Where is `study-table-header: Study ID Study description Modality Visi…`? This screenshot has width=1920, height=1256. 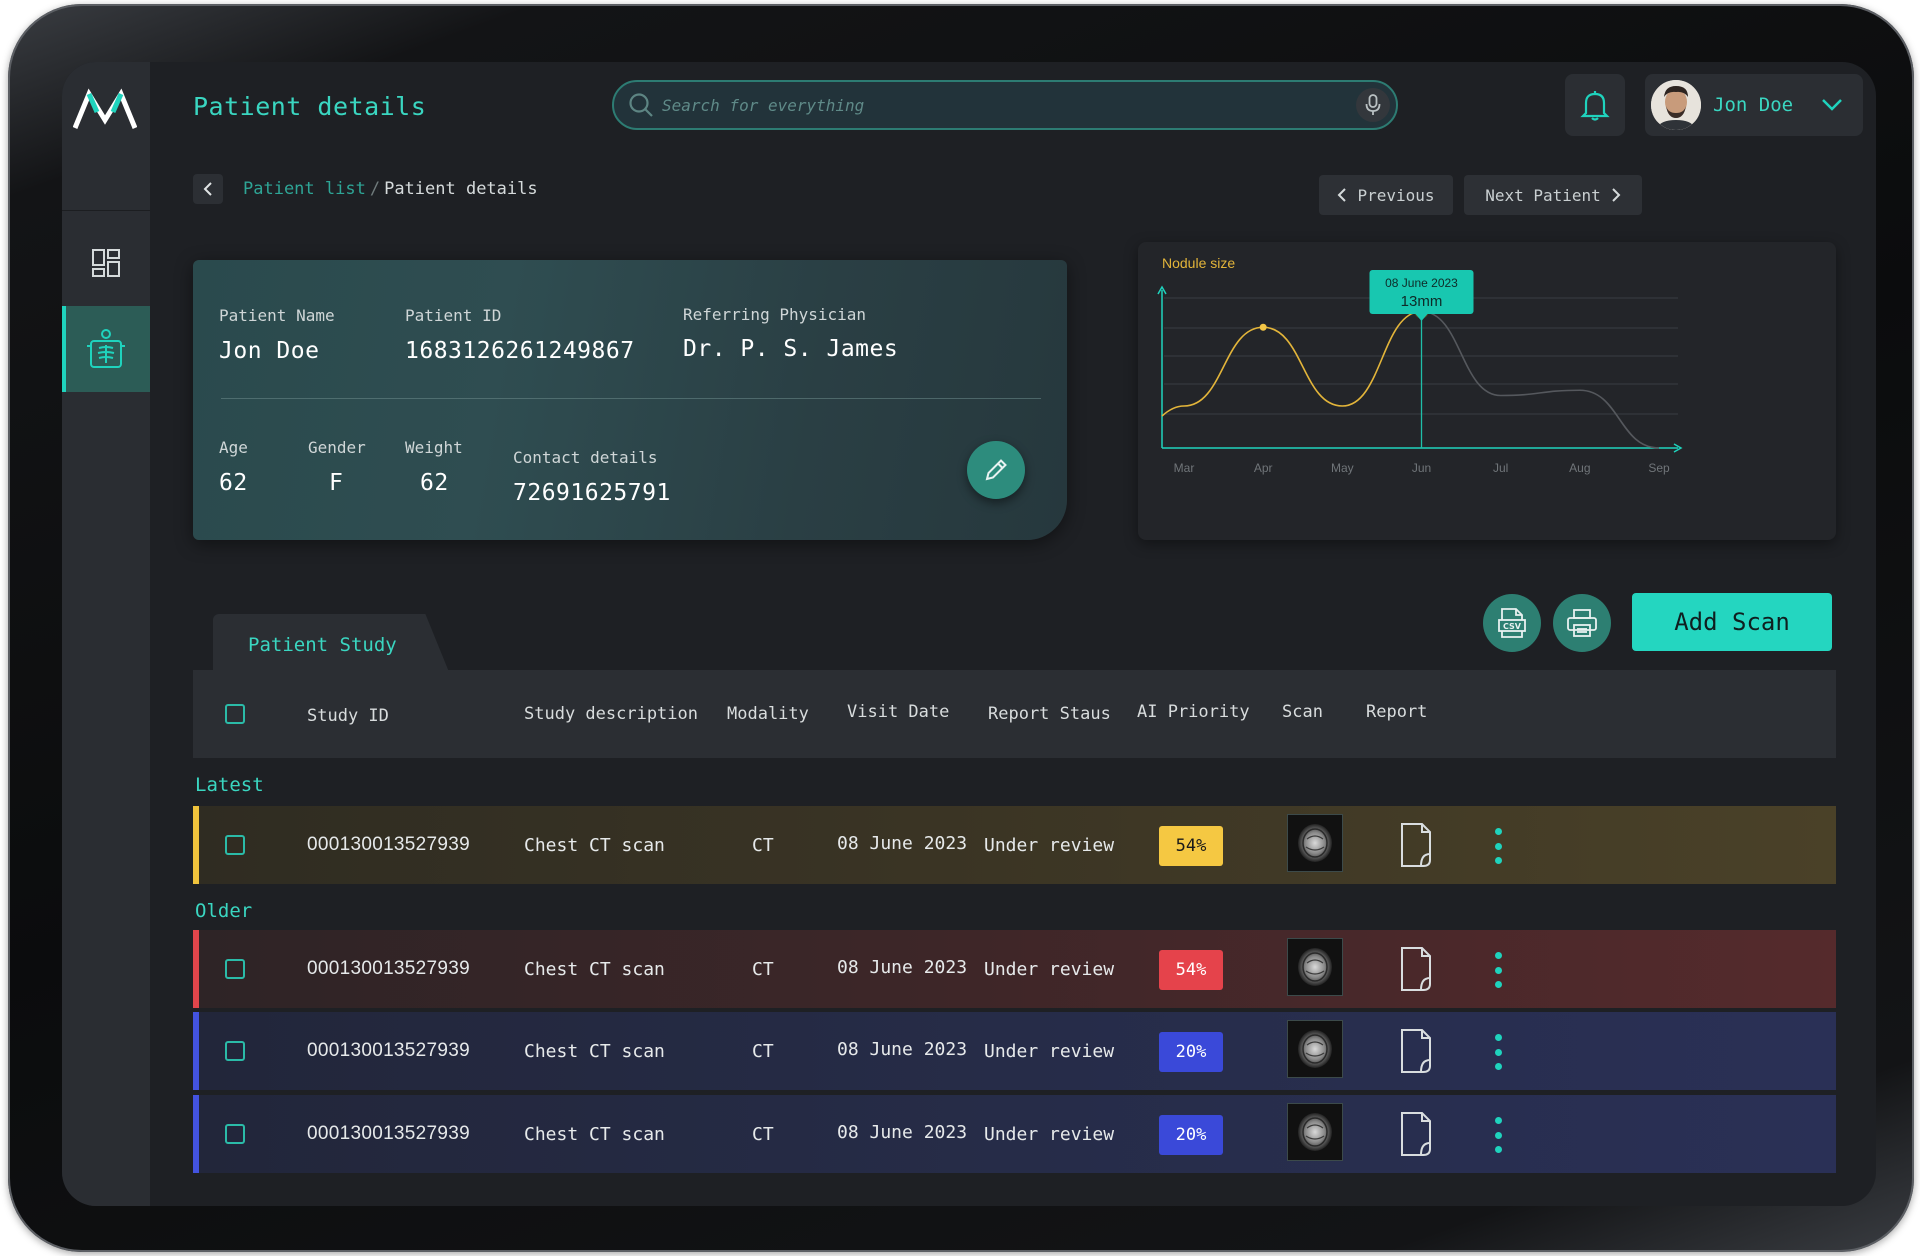
study-table-header: Study ID Study description Modality Visi… is located at coordinates (1014, 714).